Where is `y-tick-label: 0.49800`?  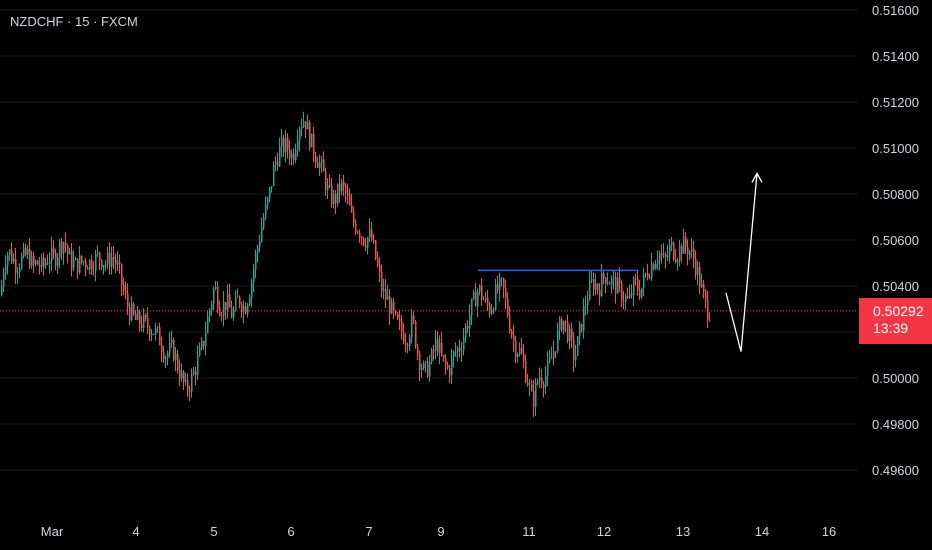
y-tick-label: 0.49800 is located at coordinates (895, 424).